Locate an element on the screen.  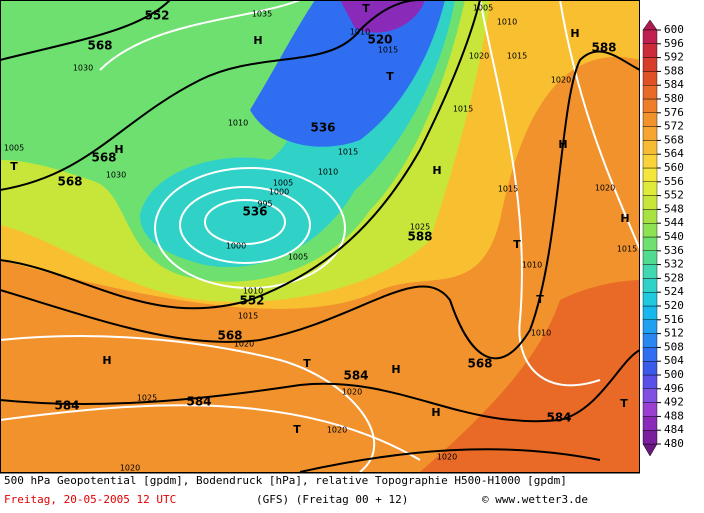
colorbar-label: 520 is located at coordinates (674, 305).